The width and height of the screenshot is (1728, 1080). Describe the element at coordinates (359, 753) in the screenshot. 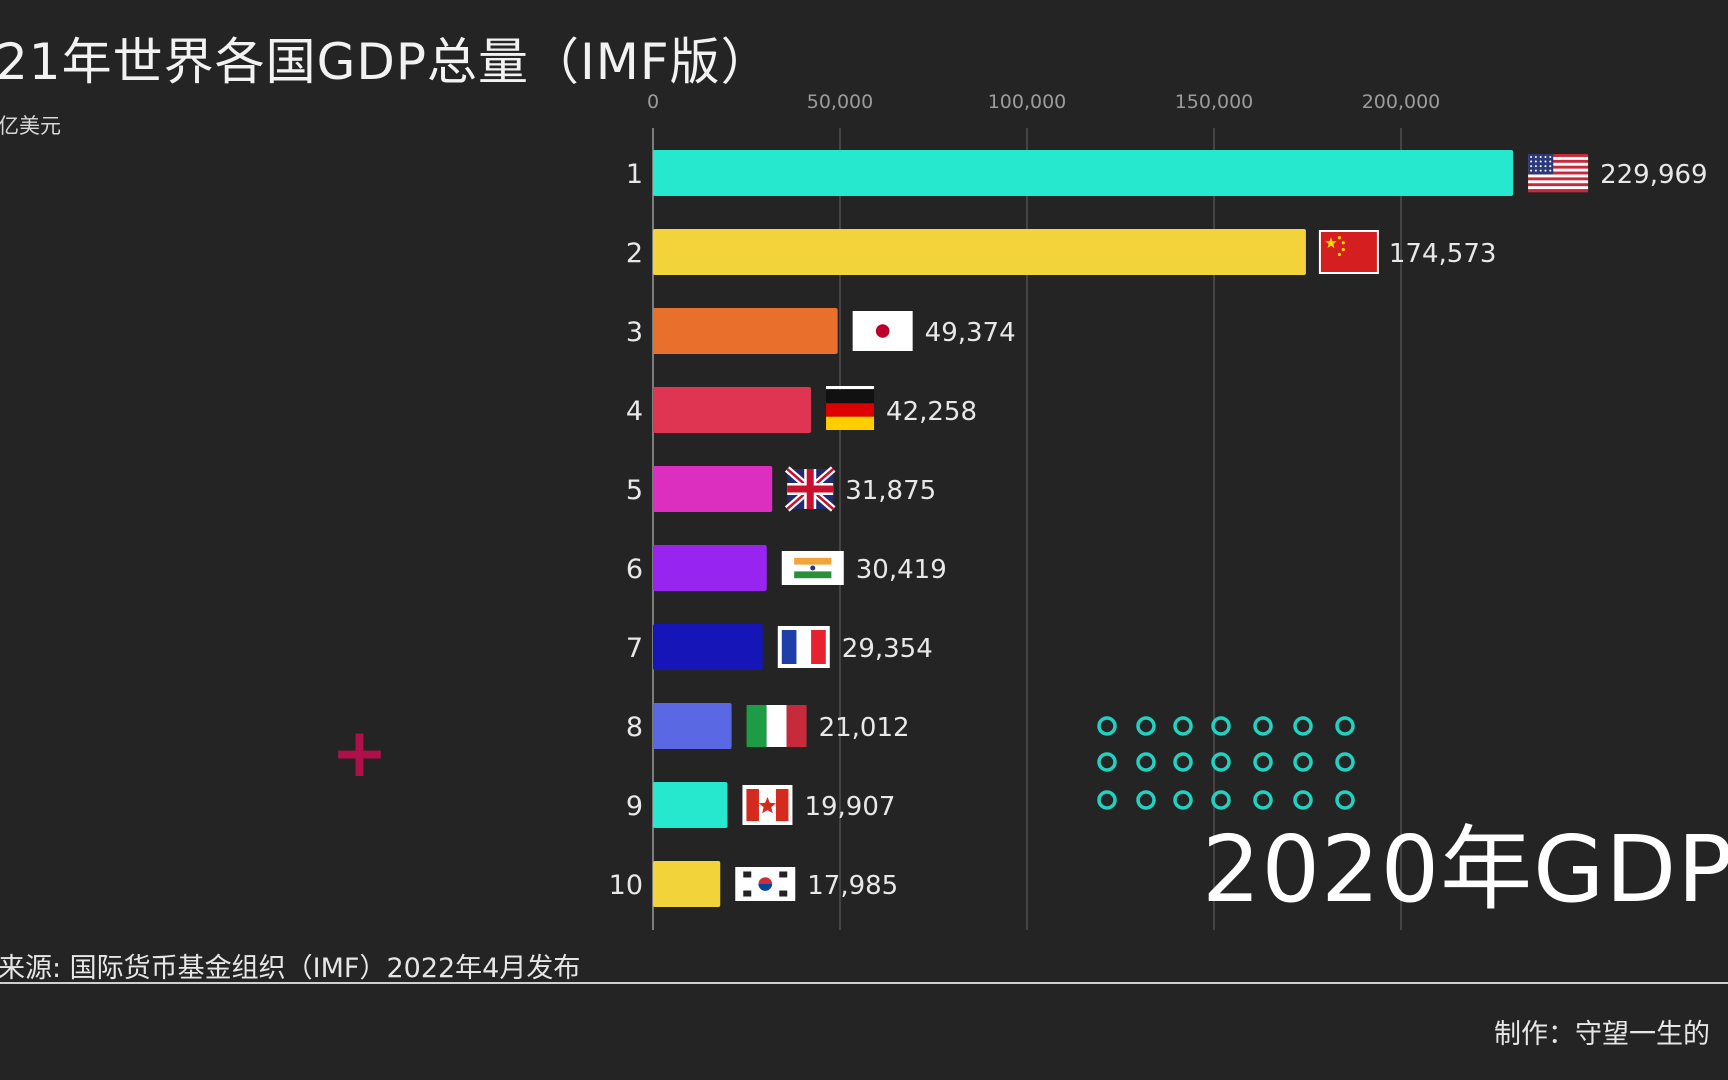

I see `plus-icon: +` at that location.